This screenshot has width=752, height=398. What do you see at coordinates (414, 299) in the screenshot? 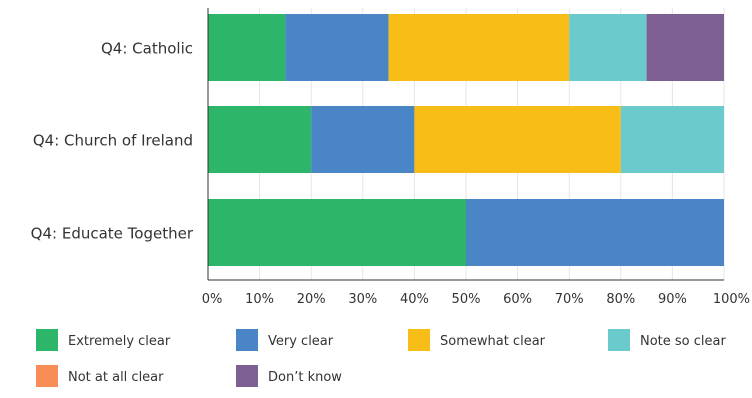
I see `x-tick-label: 40%` at bounding box center [414, 299].